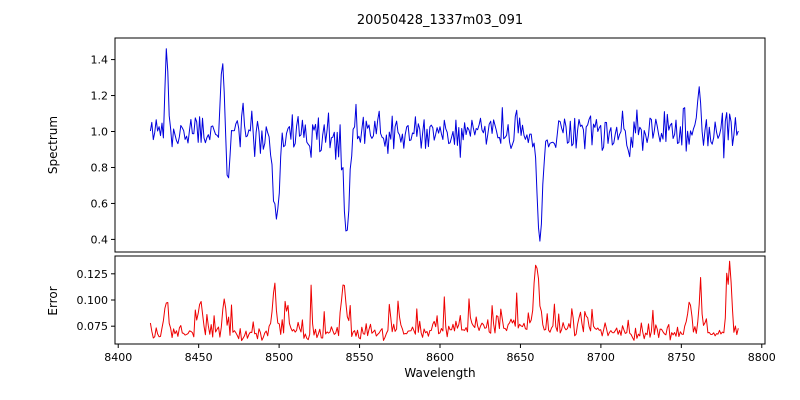 Image resolution: width=800 pixels, height=400 pixels. What do you see at coordinates (53, 301) in the screenshot?
I see `y-axis-label-error: Error` at bounding box center [53, 301].